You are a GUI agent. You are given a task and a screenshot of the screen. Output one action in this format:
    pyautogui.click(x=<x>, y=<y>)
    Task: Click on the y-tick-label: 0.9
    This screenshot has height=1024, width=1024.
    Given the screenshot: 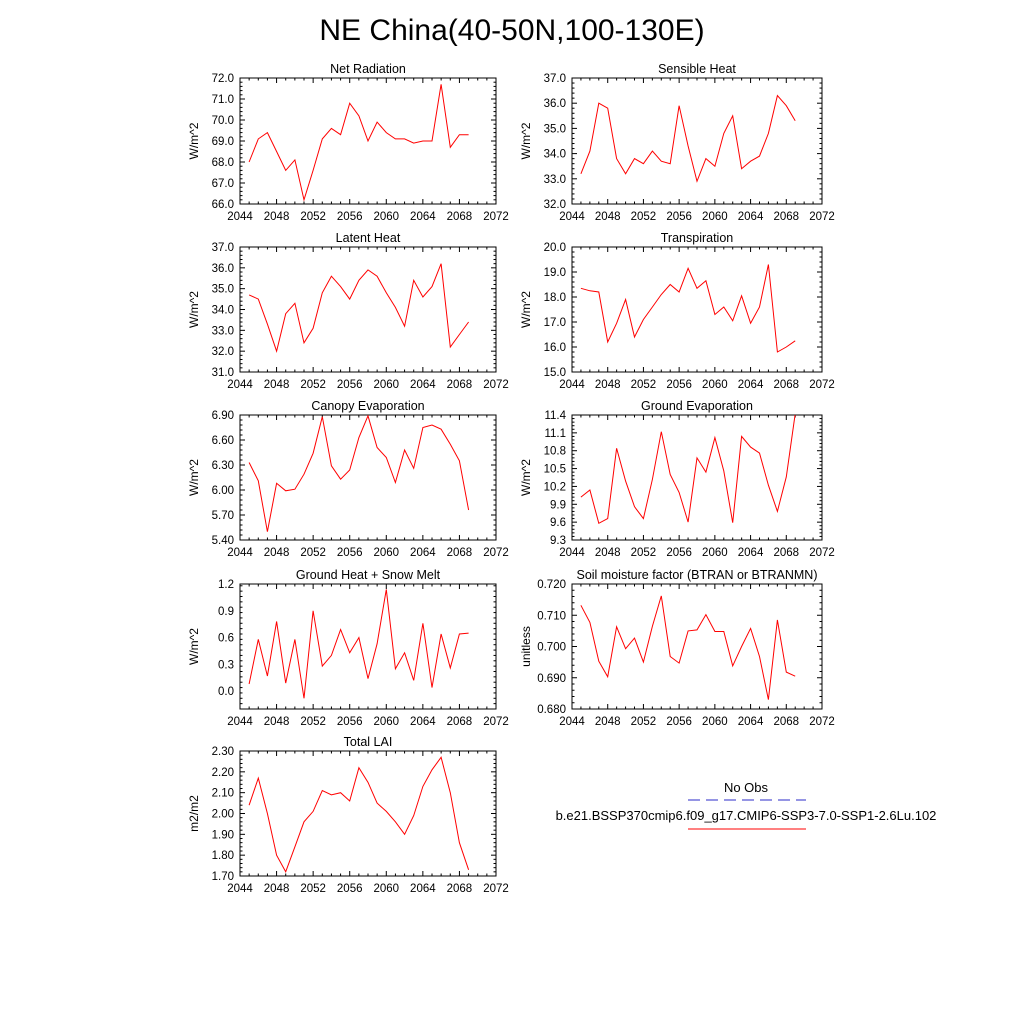 What is the action you would take?
    pyautogui.click(x=226, y=612)
    